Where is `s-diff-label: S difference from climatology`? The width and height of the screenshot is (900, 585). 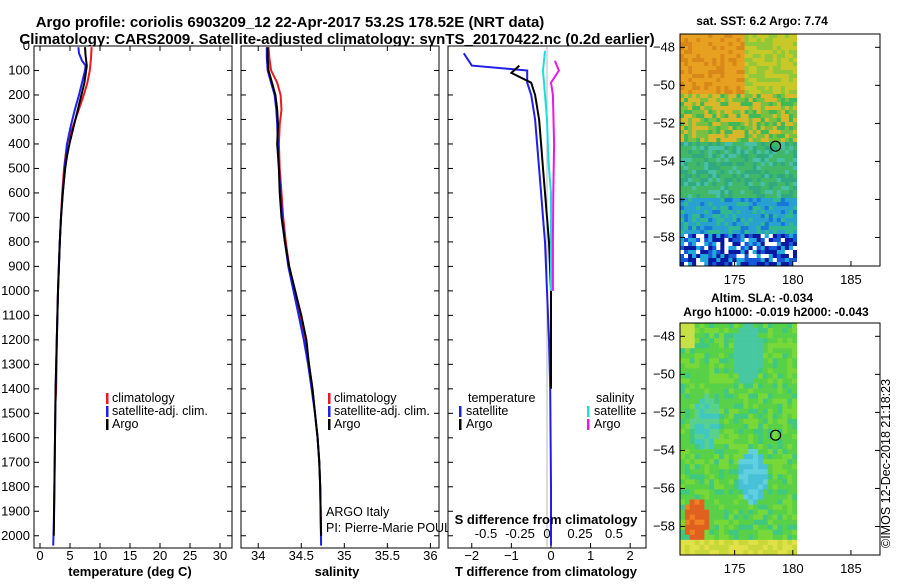 s-diff-label: S difference from climatology is located at coordinates (547, 519).